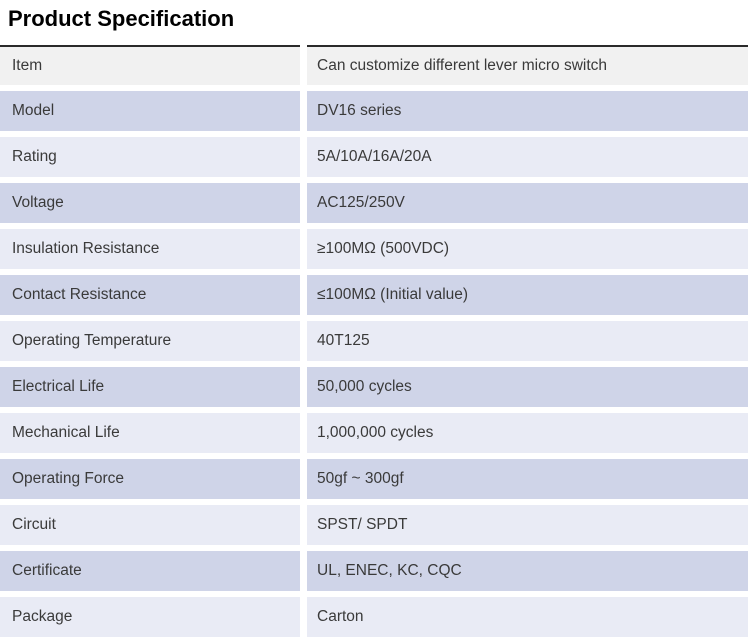 The height and width of the screenshot is (644, 754). What do you see at coordinates (527, 341) in the screenshot?
I see `spec-value-cell: 40T125` at bounding box center [527, 341].